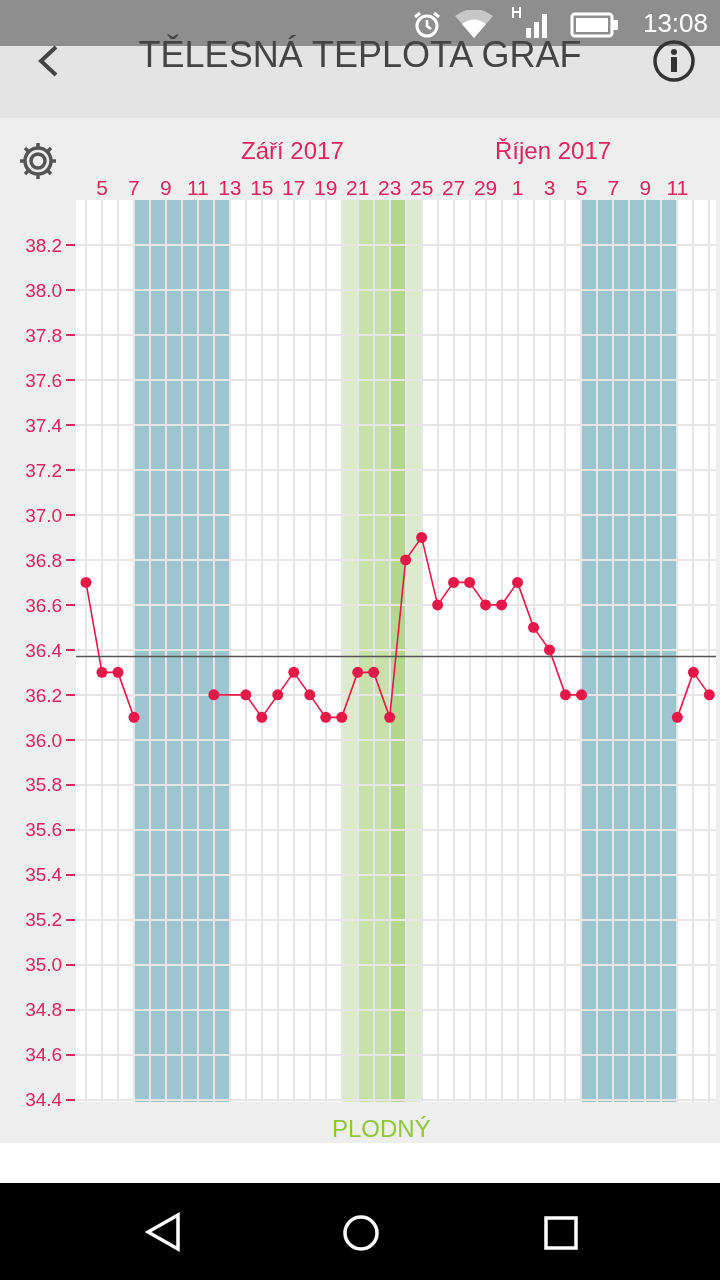 This screenshot has height=1280, width=720. What do you see at coordinates (44, 290) in the screenshot?
I see `y-tick-label: 38.0` at bounding box center [44, 290].